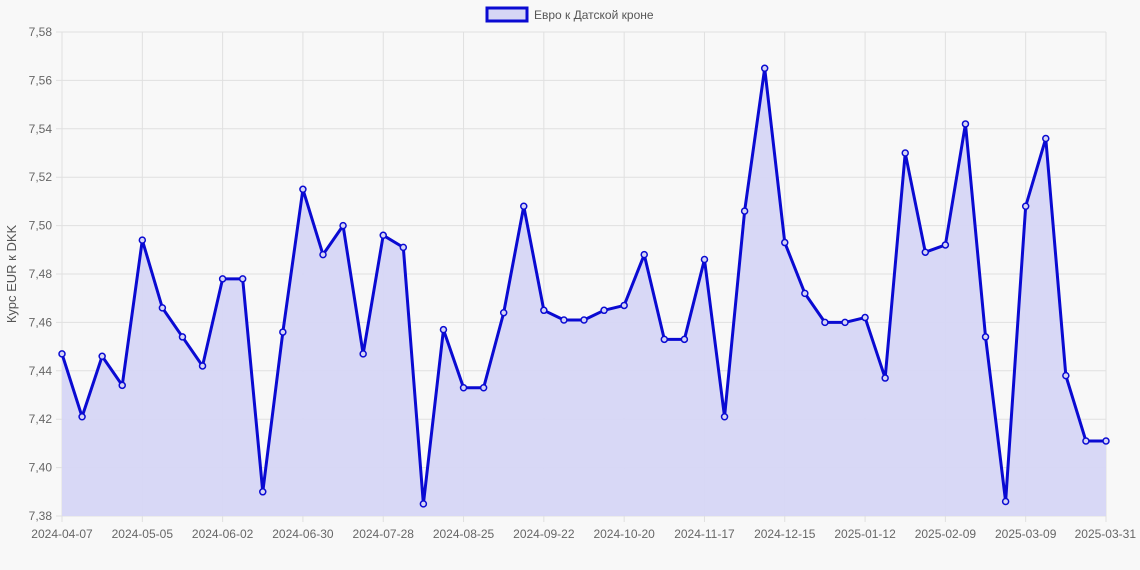 The height and width of the screenshot is (570, 1140). I want to click on x-tick-label: 2024-07-28, so click(384, 534).